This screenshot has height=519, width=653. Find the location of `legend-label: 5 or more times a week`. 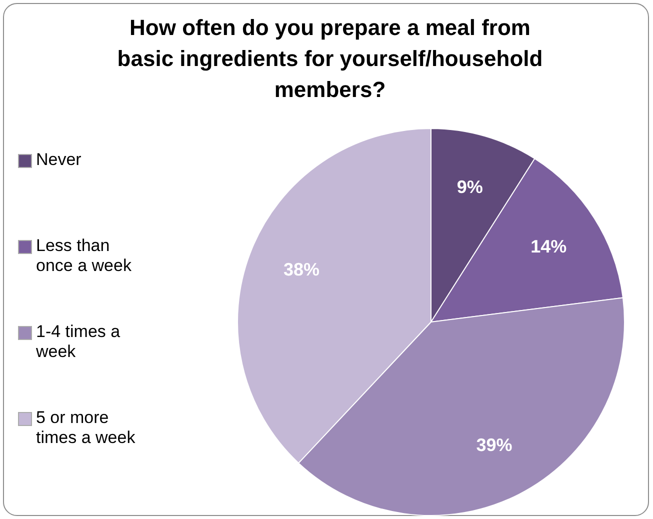

legend-label: 5 or more times a week is located at coordinates (86, 428).